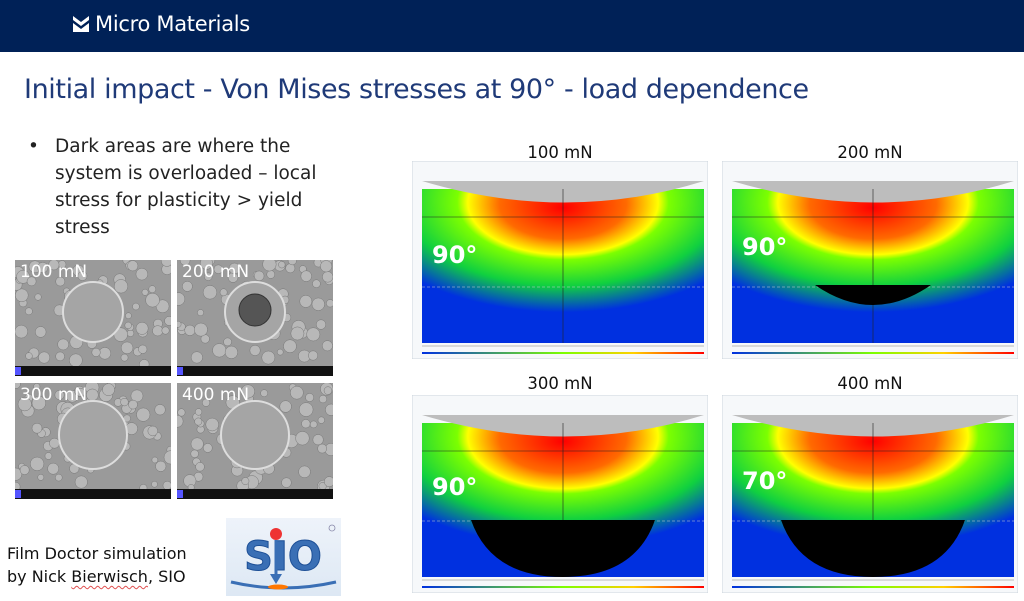  Describe the element at coordinates (97, 553) in the screenshot. I see `credit-line-1: Film Doctor simulation` at that location.